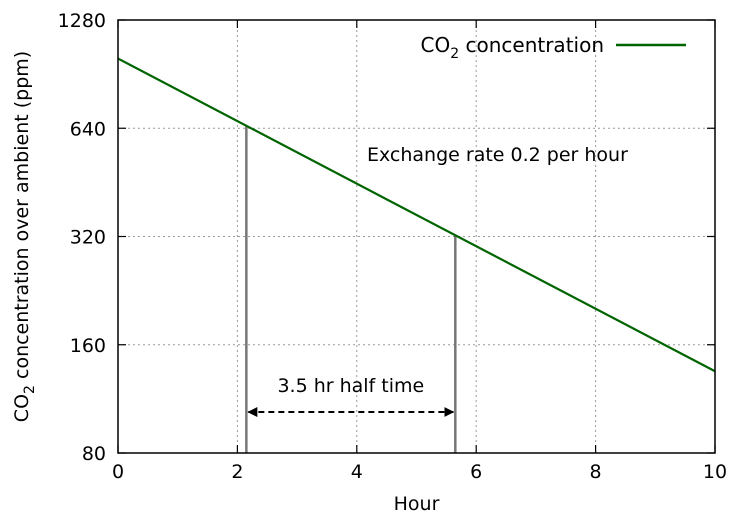 The height and width of the screenshot is (516, 735). I want to click on legend-label: CO2 concentration, so click(512, 47).